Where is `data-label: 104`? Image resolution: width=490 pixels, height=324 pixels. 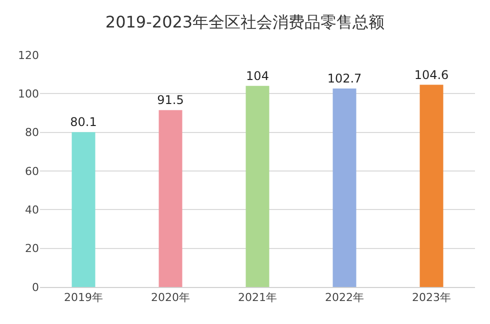
data-label: 104 is located at coordinates (257, 75).